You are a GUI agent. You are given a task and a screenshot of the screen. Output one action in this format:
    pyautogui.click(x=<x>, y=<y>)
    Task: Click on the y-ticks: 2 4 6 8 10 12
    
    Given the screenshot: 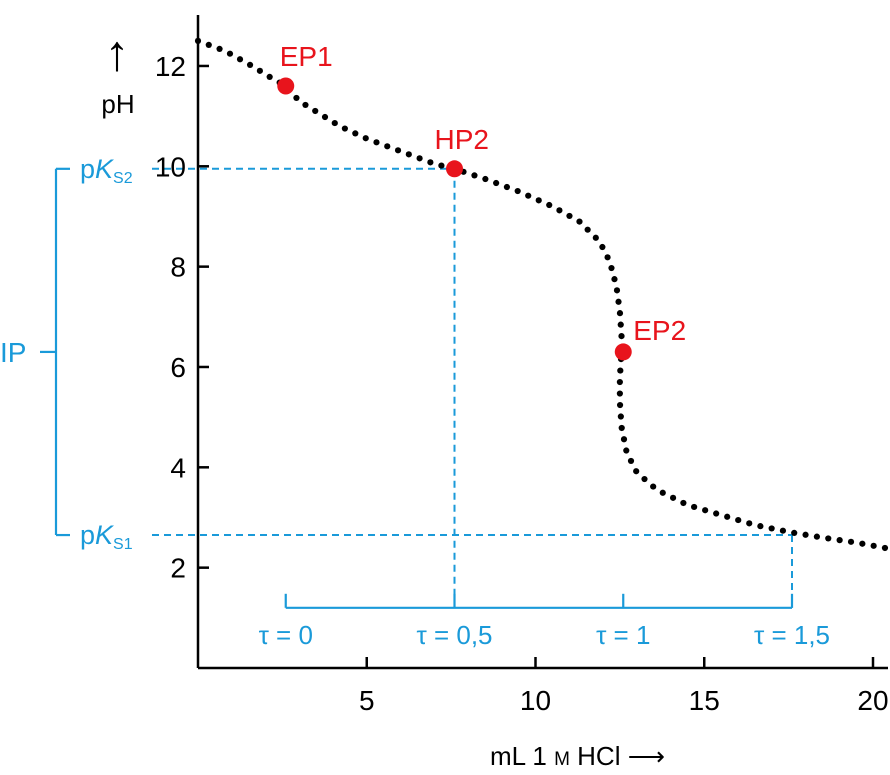 What is the action you would take?
    pyautogui.click(x=182, y=317)
    